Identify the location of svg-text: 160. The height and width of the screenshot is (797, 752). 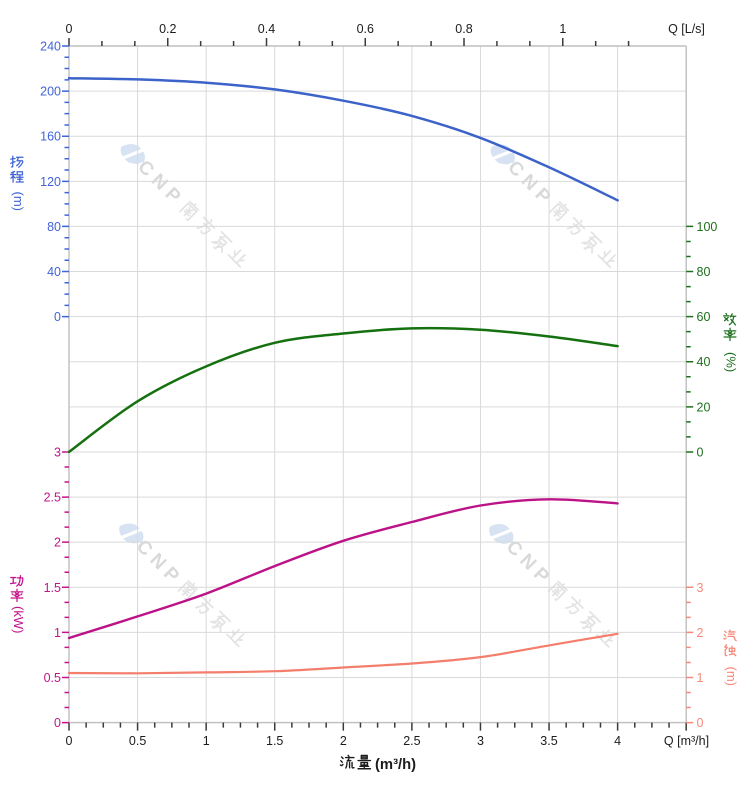
(50, 137).